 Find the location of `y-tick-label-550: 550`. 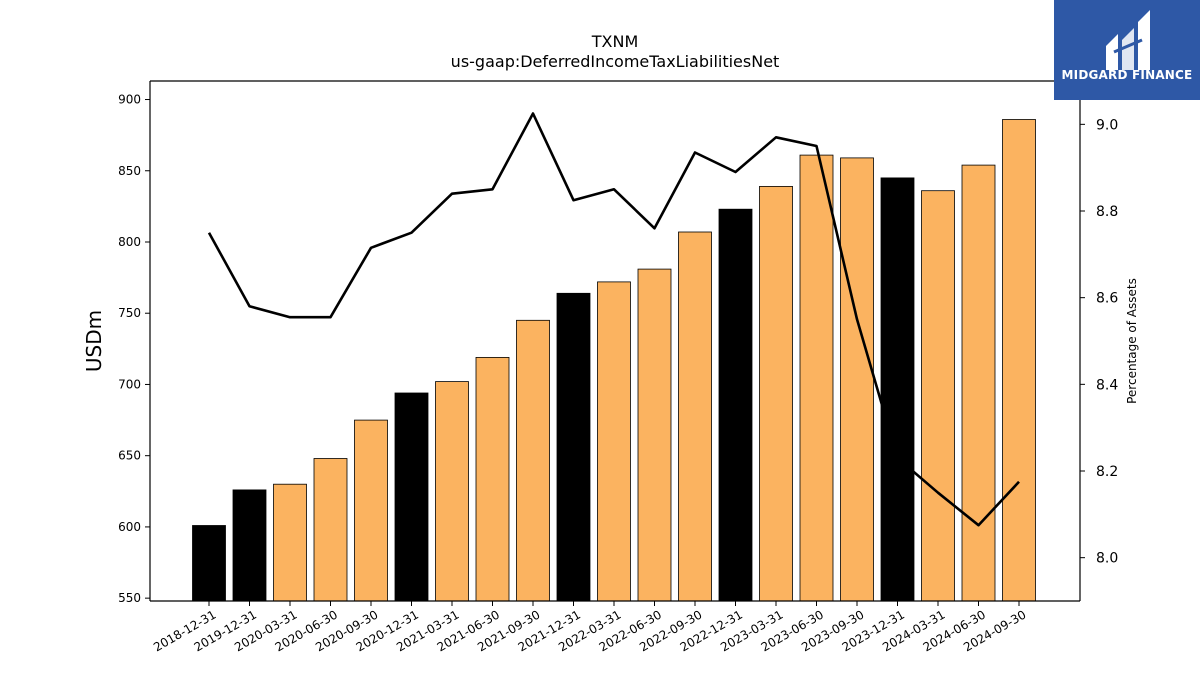

y-tick-label-550: 550 is located at coordinates (129, 598).